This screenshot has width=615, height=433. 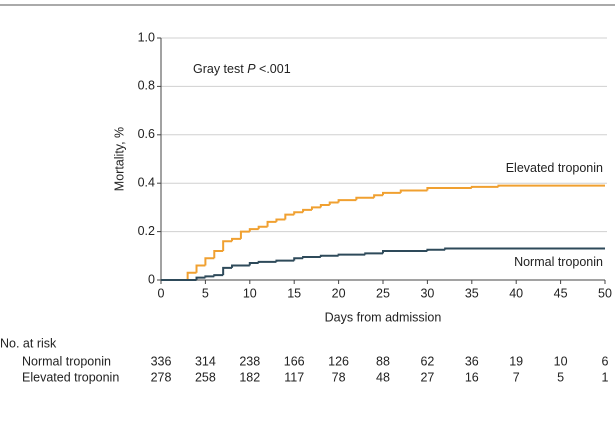 What do you see at coordinates (560, 377) in the screenshot?
I see `risk-count: 5` at bounding box center [560, 377].